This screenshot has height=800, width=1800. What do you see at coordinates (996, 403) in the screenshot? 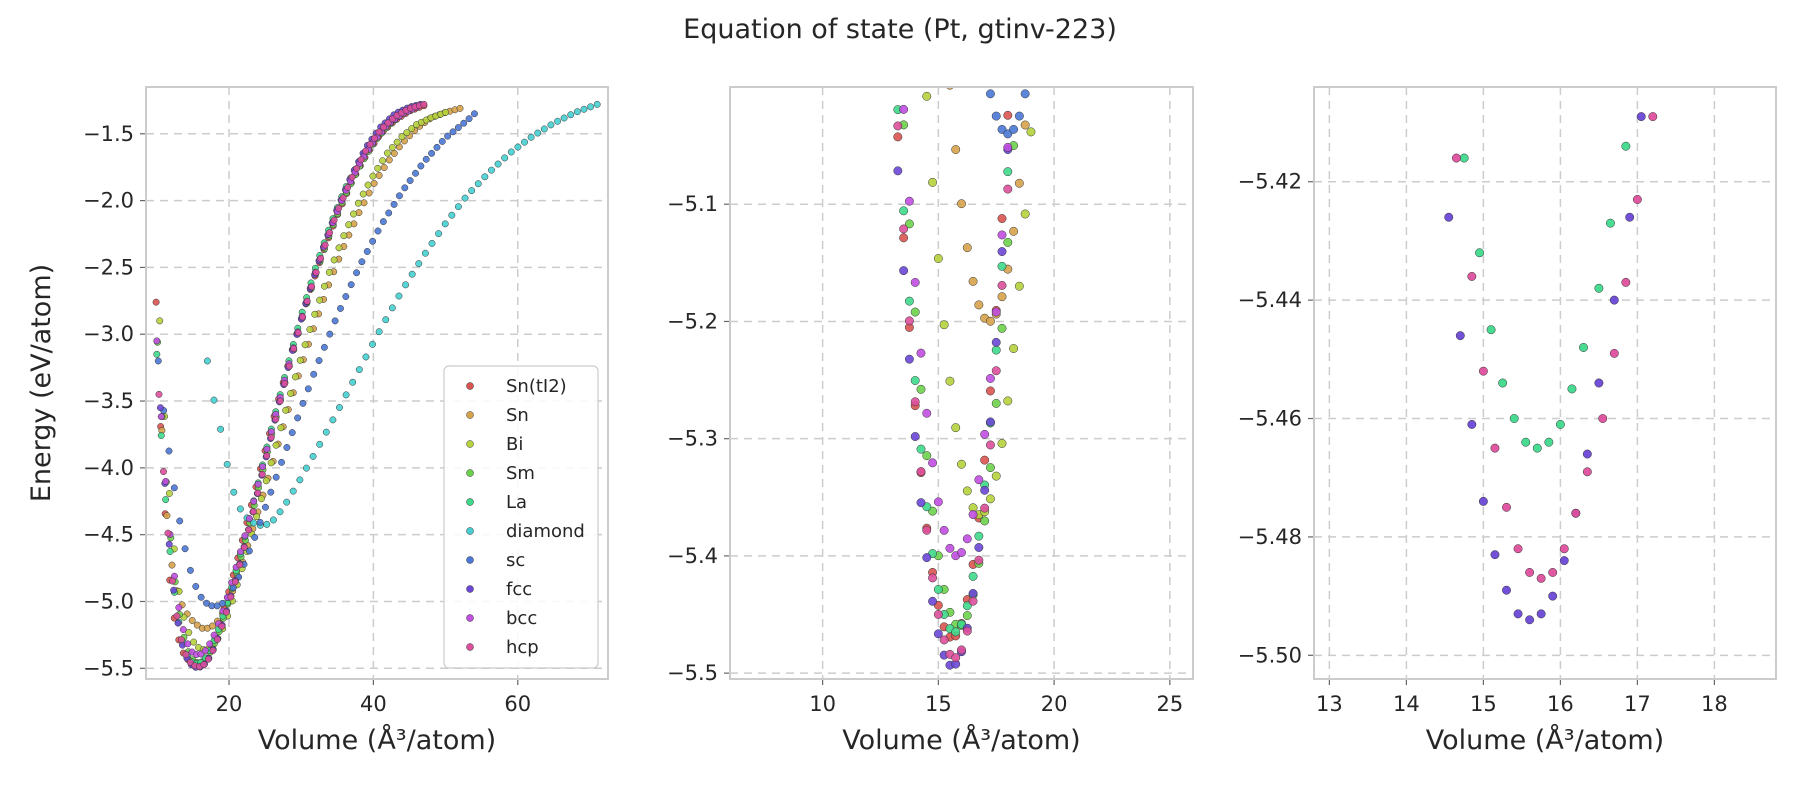
I see `point-Sm` at bounding box center [996, 403].